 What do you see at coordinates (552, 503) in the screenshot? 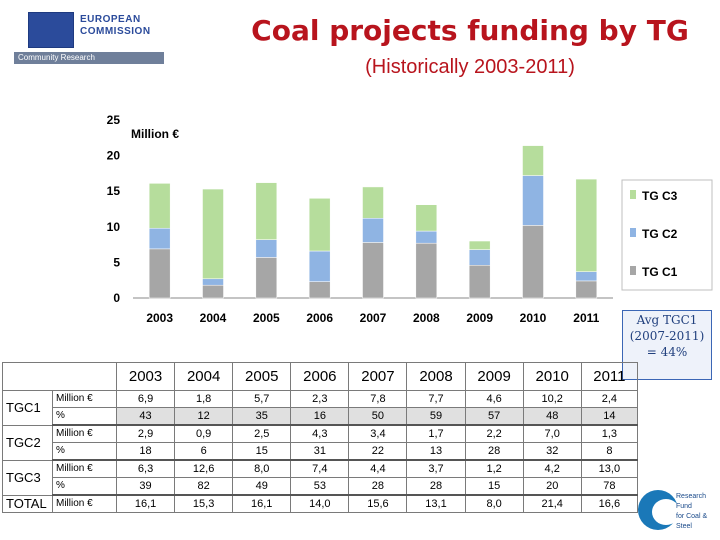
I see `table-cell: 21,4` at bounding box center [552, 503].